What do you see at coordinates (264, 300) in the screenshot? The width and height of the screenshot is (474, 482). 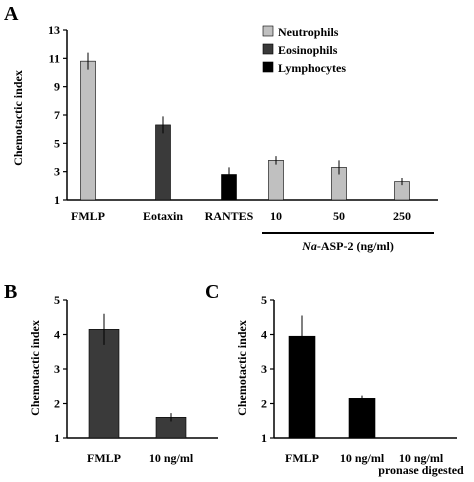 I see `panel-c-y-tick-label: 5` at bounding box center [264, 300].